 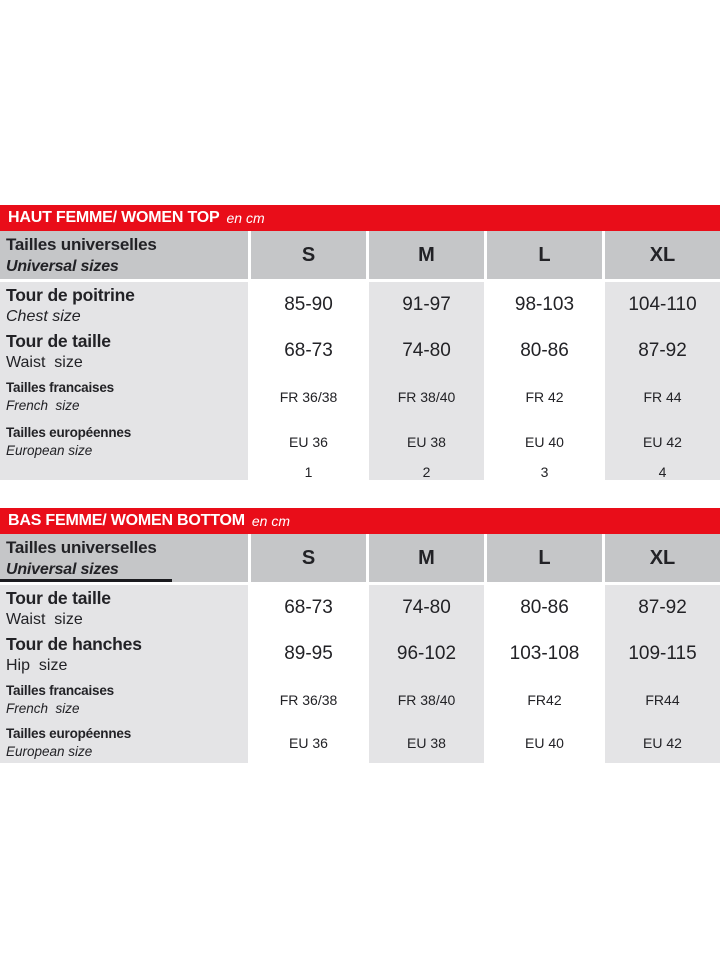 I want to click on size-value: 4, so click(x=662, y=472).